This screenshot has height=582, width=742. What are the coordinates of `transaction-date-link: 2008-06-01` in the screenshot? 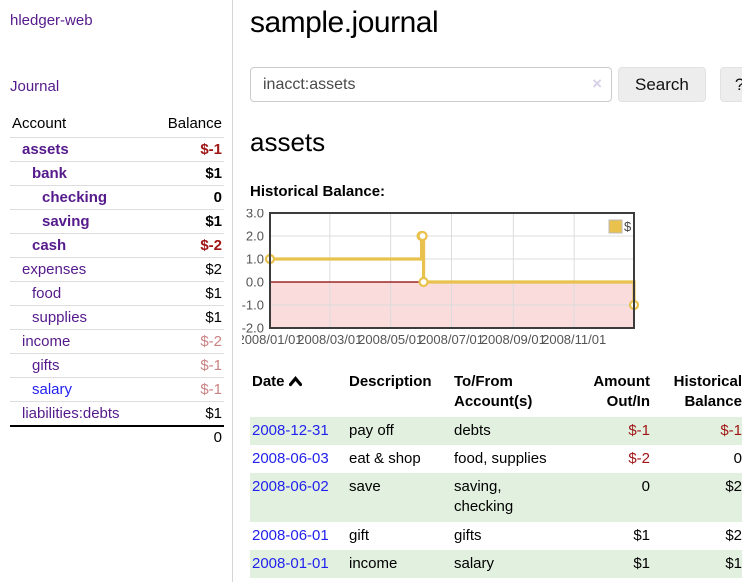 It's located at (290, 535).